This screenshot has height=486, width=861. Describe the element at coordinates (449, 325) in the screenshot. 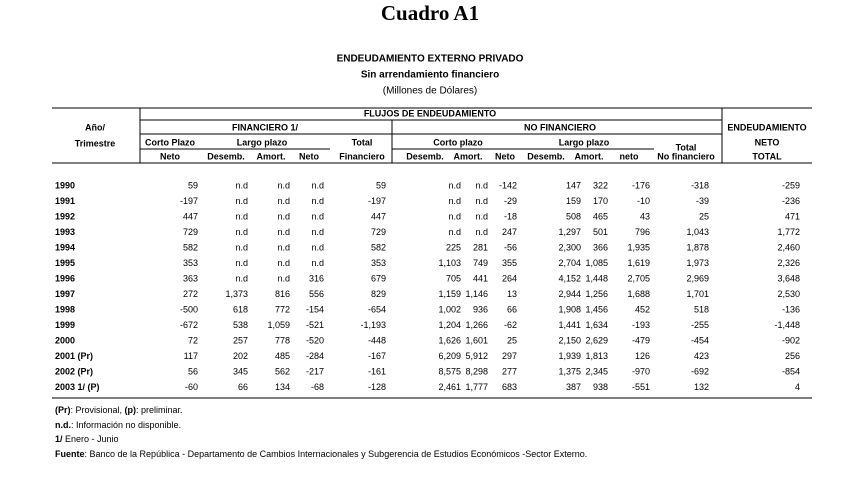

I see `cell: 1,204` at that location.